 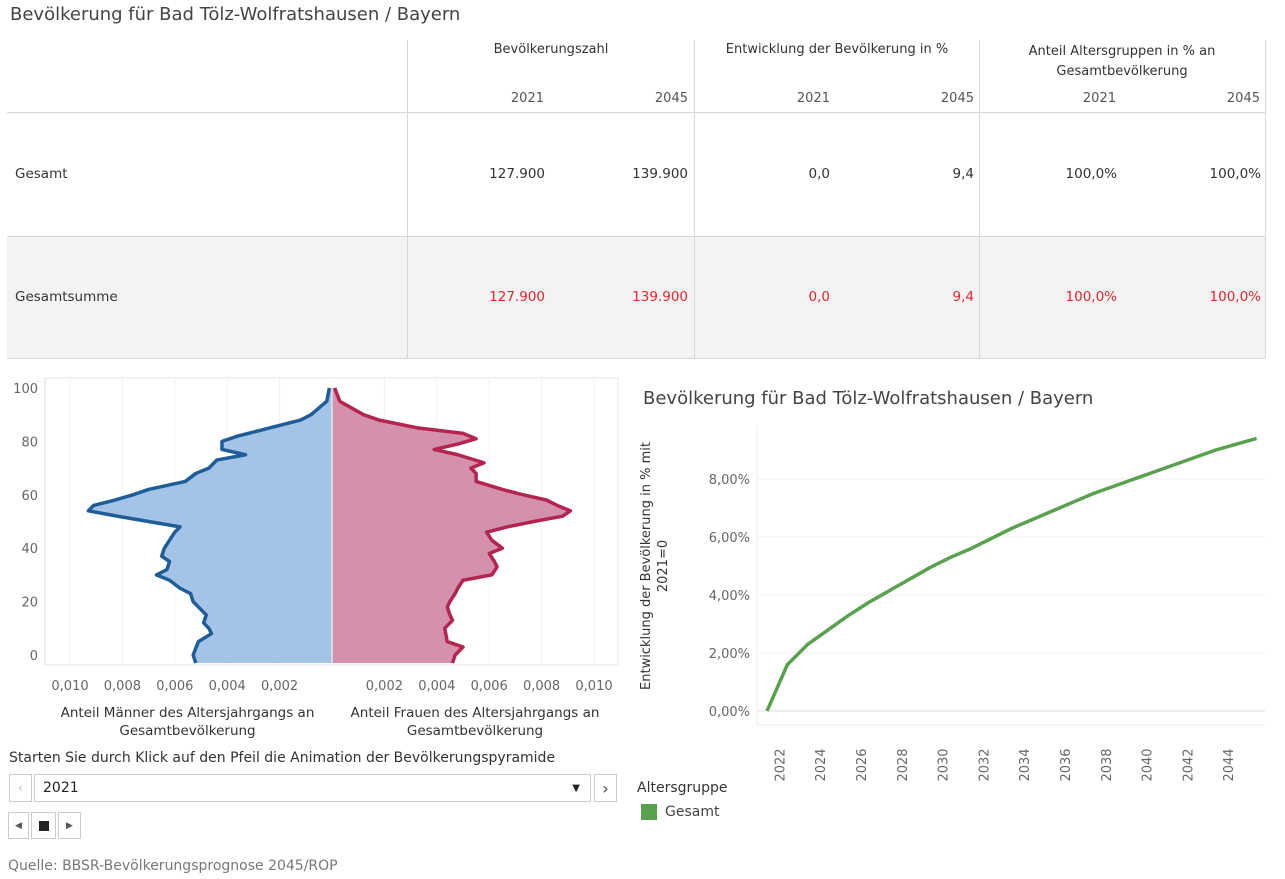 I want to click on x-tick-label: 2028, so click(x=903, y=764).